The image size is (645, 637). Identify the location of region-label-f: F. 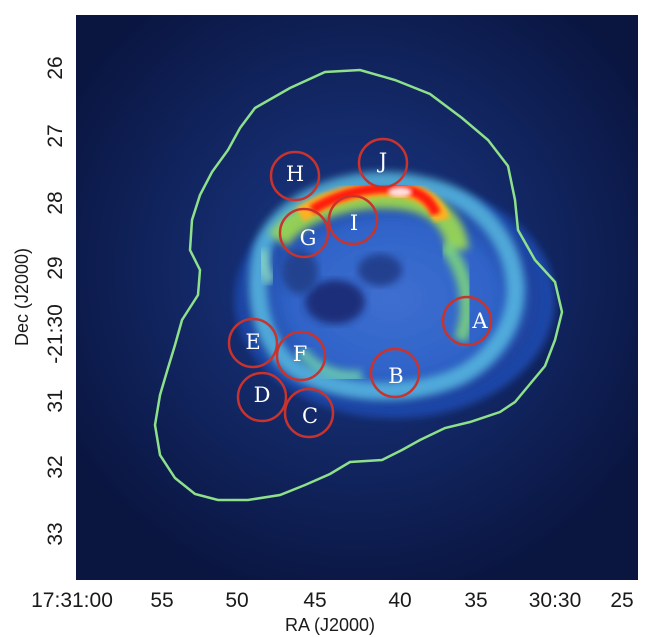
(300, 354).